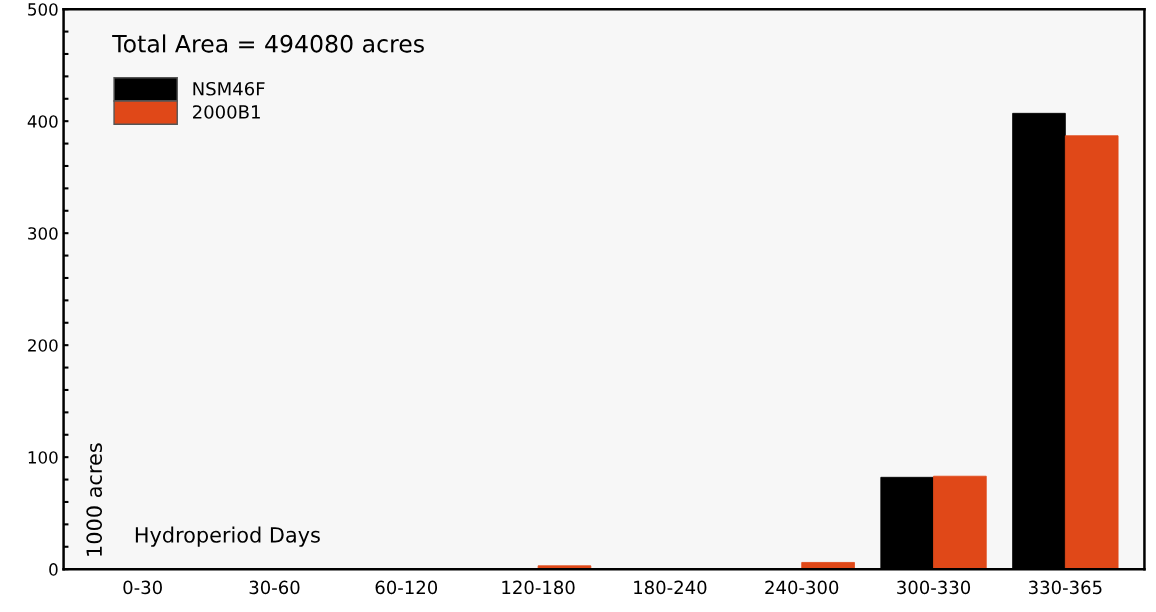 This screenshot has height=612, width=1156. Describe the element at coordinates (227, 536) in the screenshot. I see `x-axis-title: Hydroperiod Days` at that location.